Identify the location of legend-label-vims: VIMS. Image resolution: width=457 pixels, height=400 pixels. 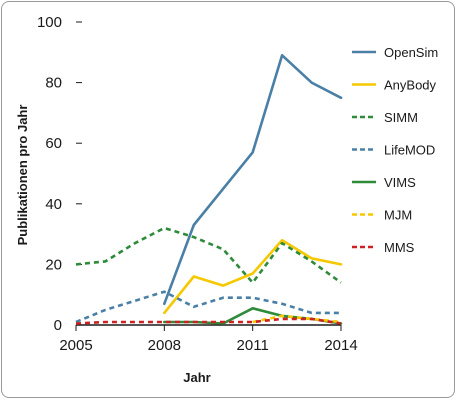
(400, 182).